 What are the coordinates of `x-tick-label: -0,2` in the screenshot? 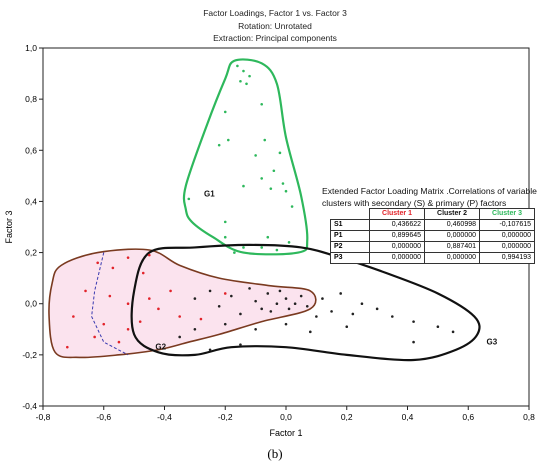 It's located at (225, 417).